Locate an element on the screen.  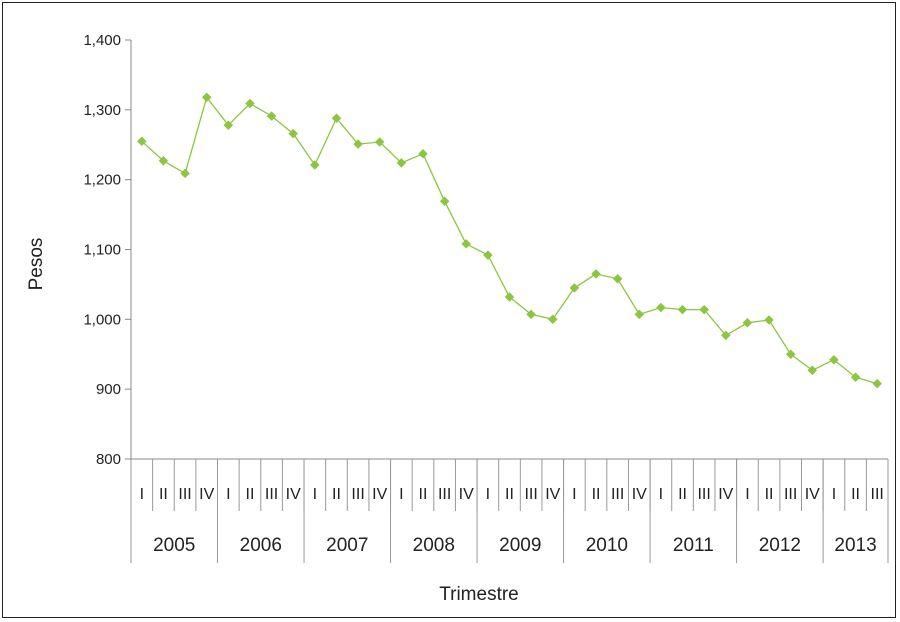
y-tick-label: 900 is located at coordinates (108, 389).